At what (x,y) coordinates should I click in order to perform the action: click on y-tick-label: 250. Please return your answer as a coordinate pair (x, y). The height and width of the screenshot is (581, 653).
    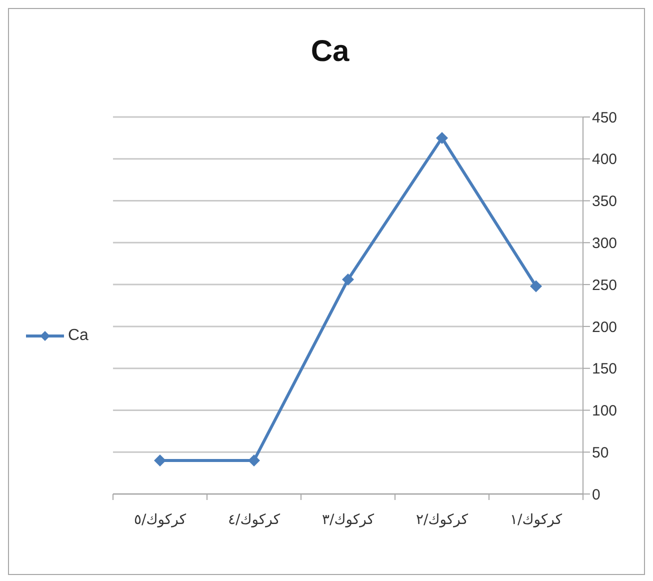
    Looking at the image, I should click on (605, 285).